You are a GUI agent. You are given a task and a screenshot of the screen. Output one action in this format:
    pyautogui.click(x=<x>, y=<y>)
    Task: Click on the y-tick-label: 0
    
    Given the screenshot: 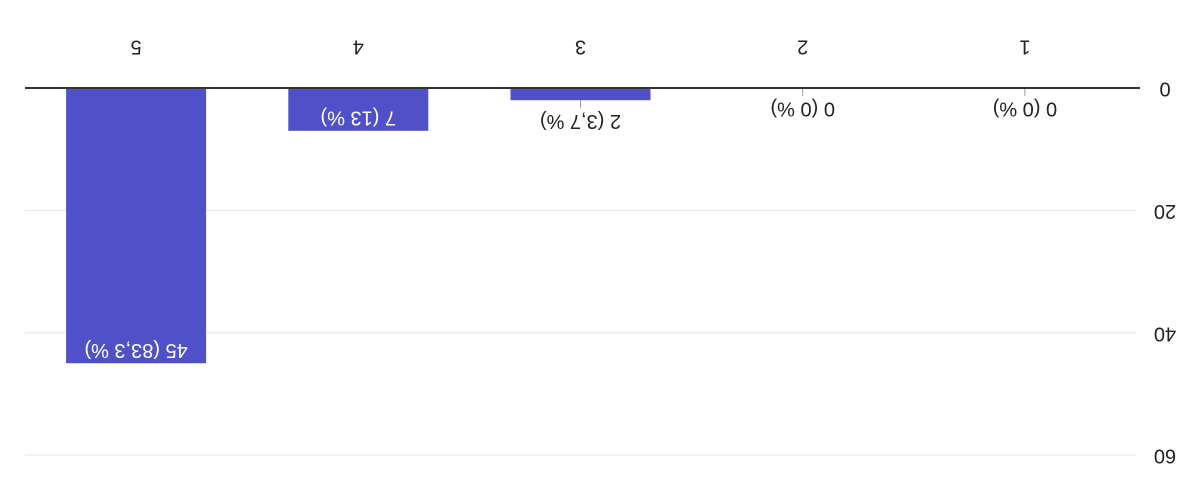 What is the action you would take?
    pyautogui.click(x=1164, y=89)
    